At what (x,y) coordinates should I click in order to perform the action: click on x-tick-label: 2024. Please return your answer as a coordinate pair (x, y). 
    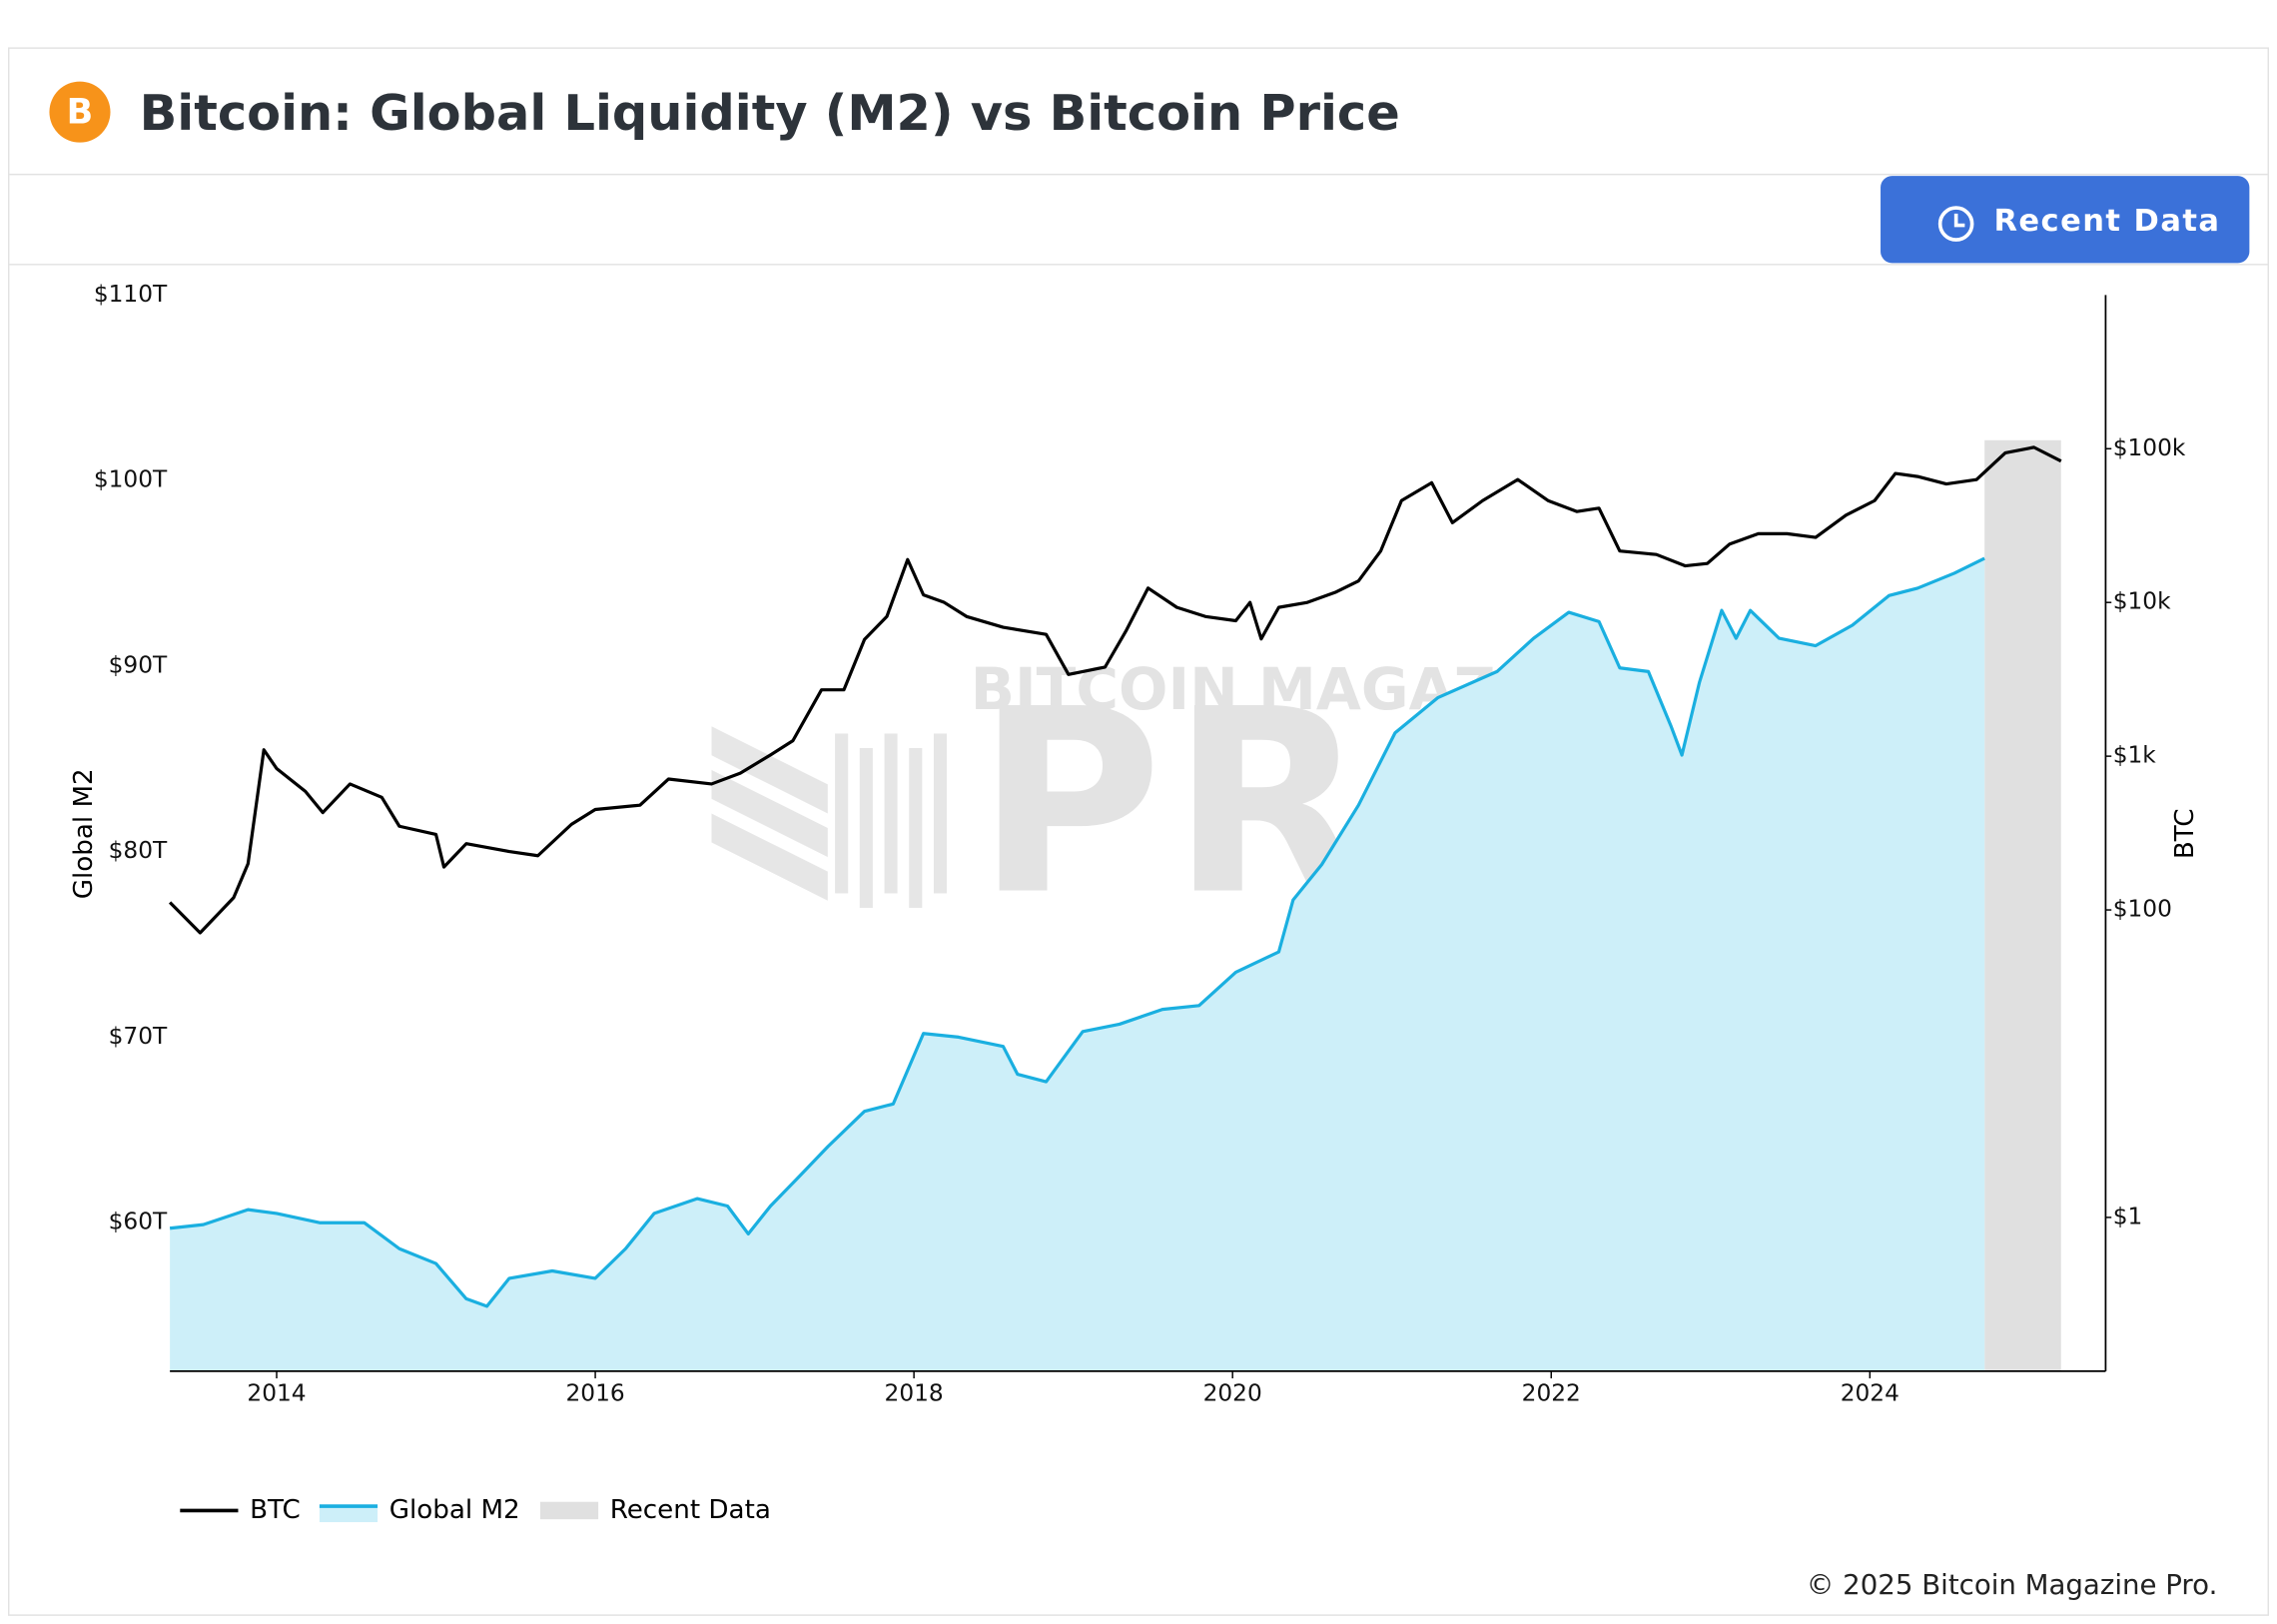
    Looking at the image, I should click on (1870, 1393).